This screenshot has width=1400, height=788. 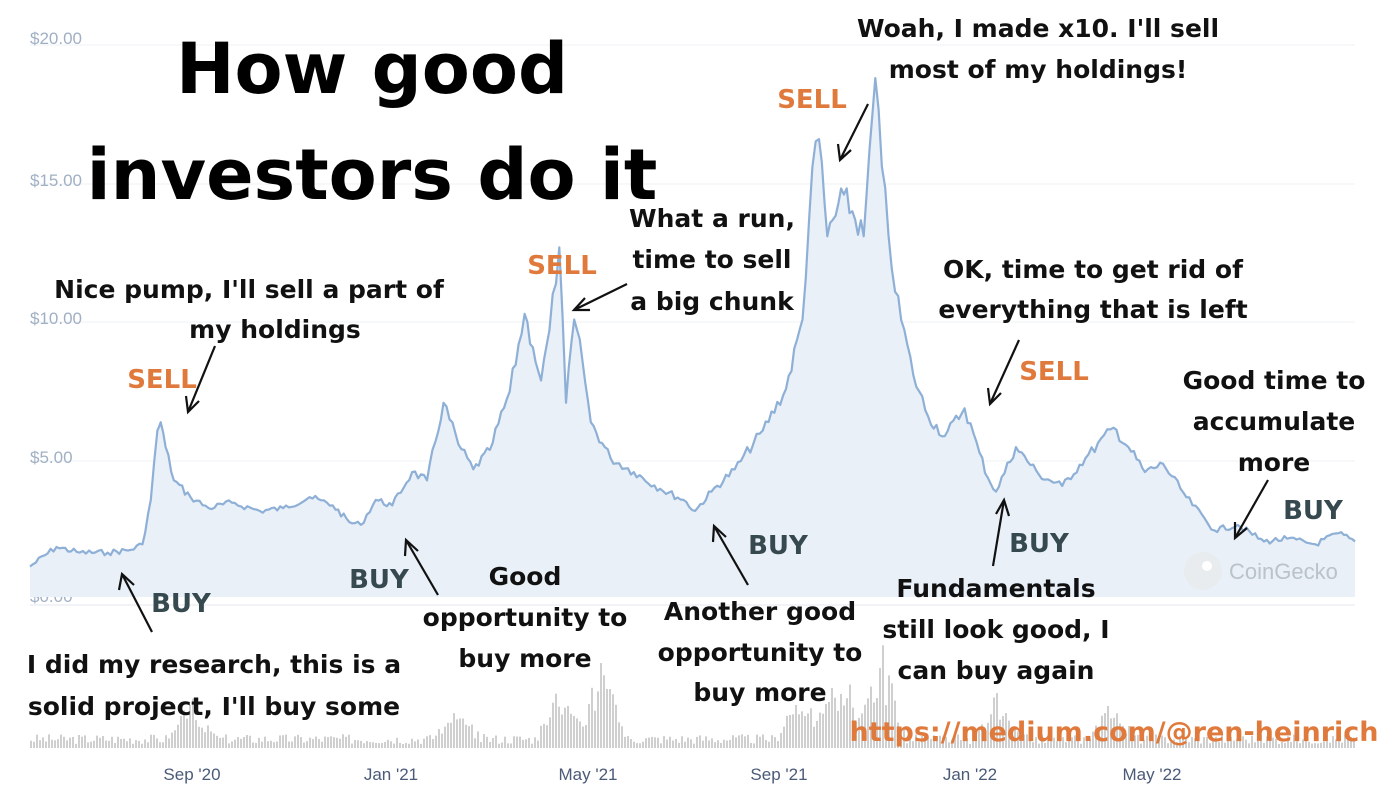 What do you see at coordinates (1274, 421) in the screenshot?
I see `note-accumulate: Good time to accumulate more` at bounding box center [1274, 421].